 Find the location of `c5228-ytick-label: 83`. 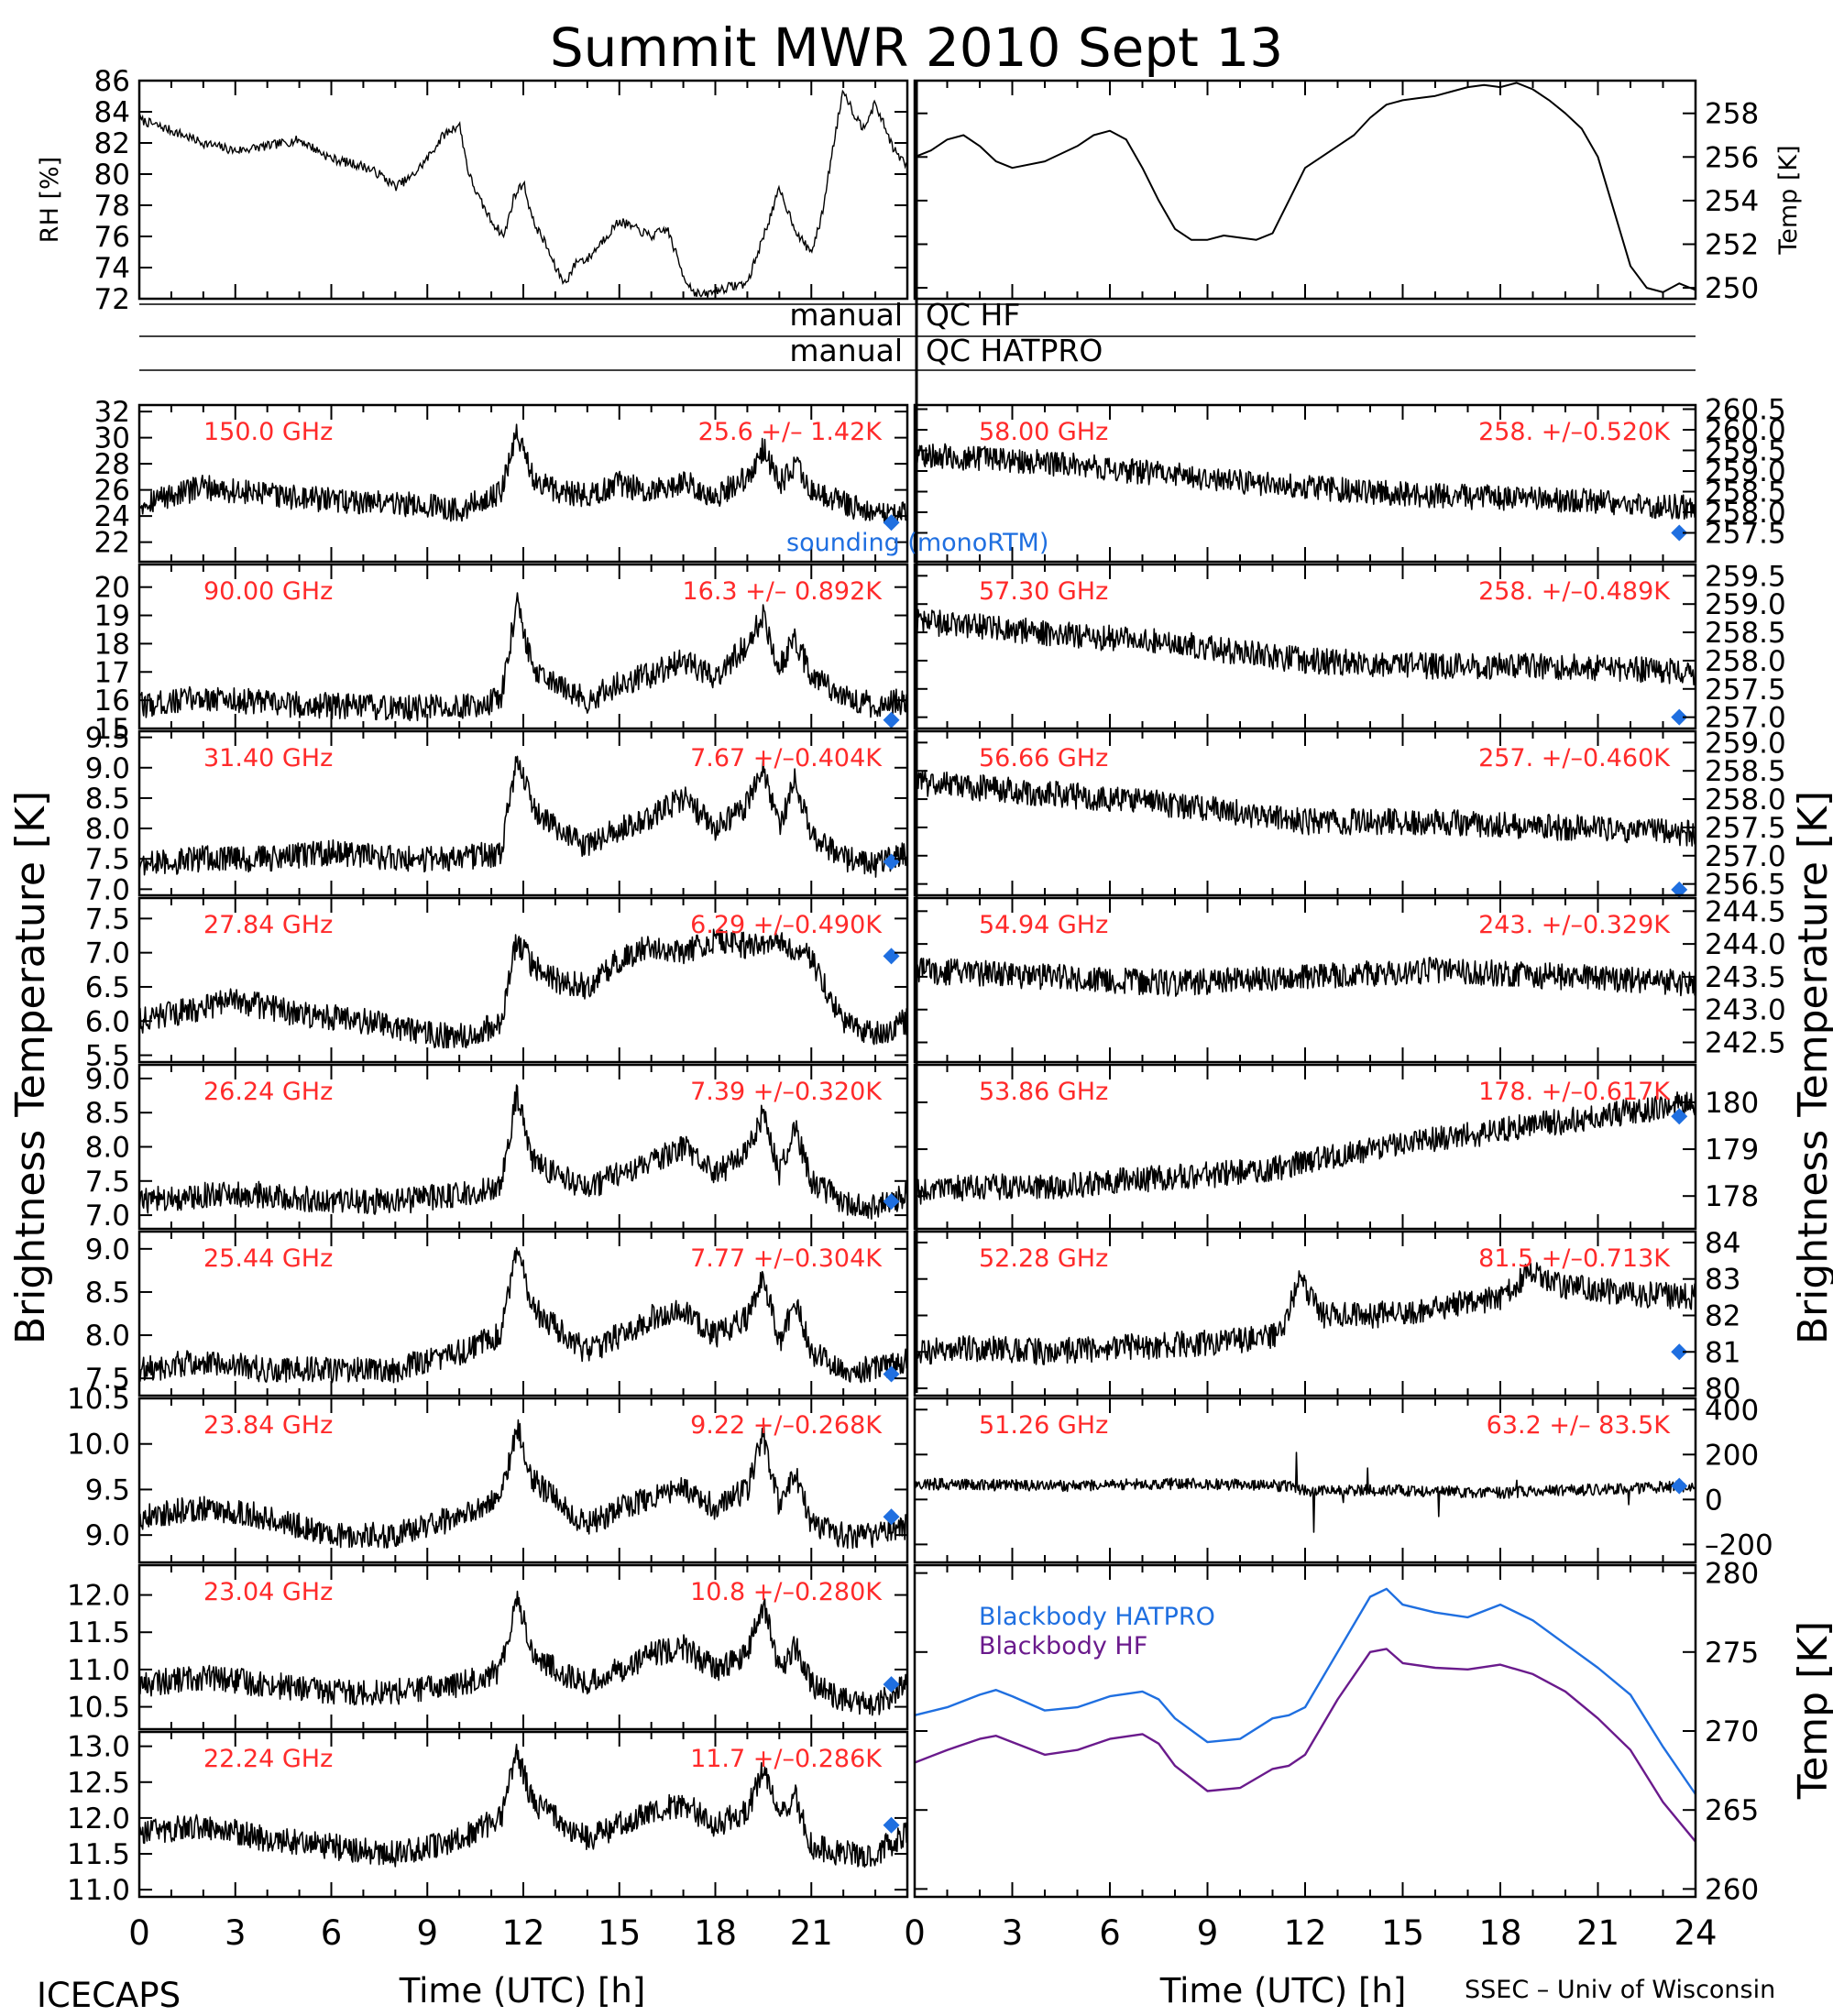

c5228-ytick-label: 83 is located at coordinates (1722, 1280).